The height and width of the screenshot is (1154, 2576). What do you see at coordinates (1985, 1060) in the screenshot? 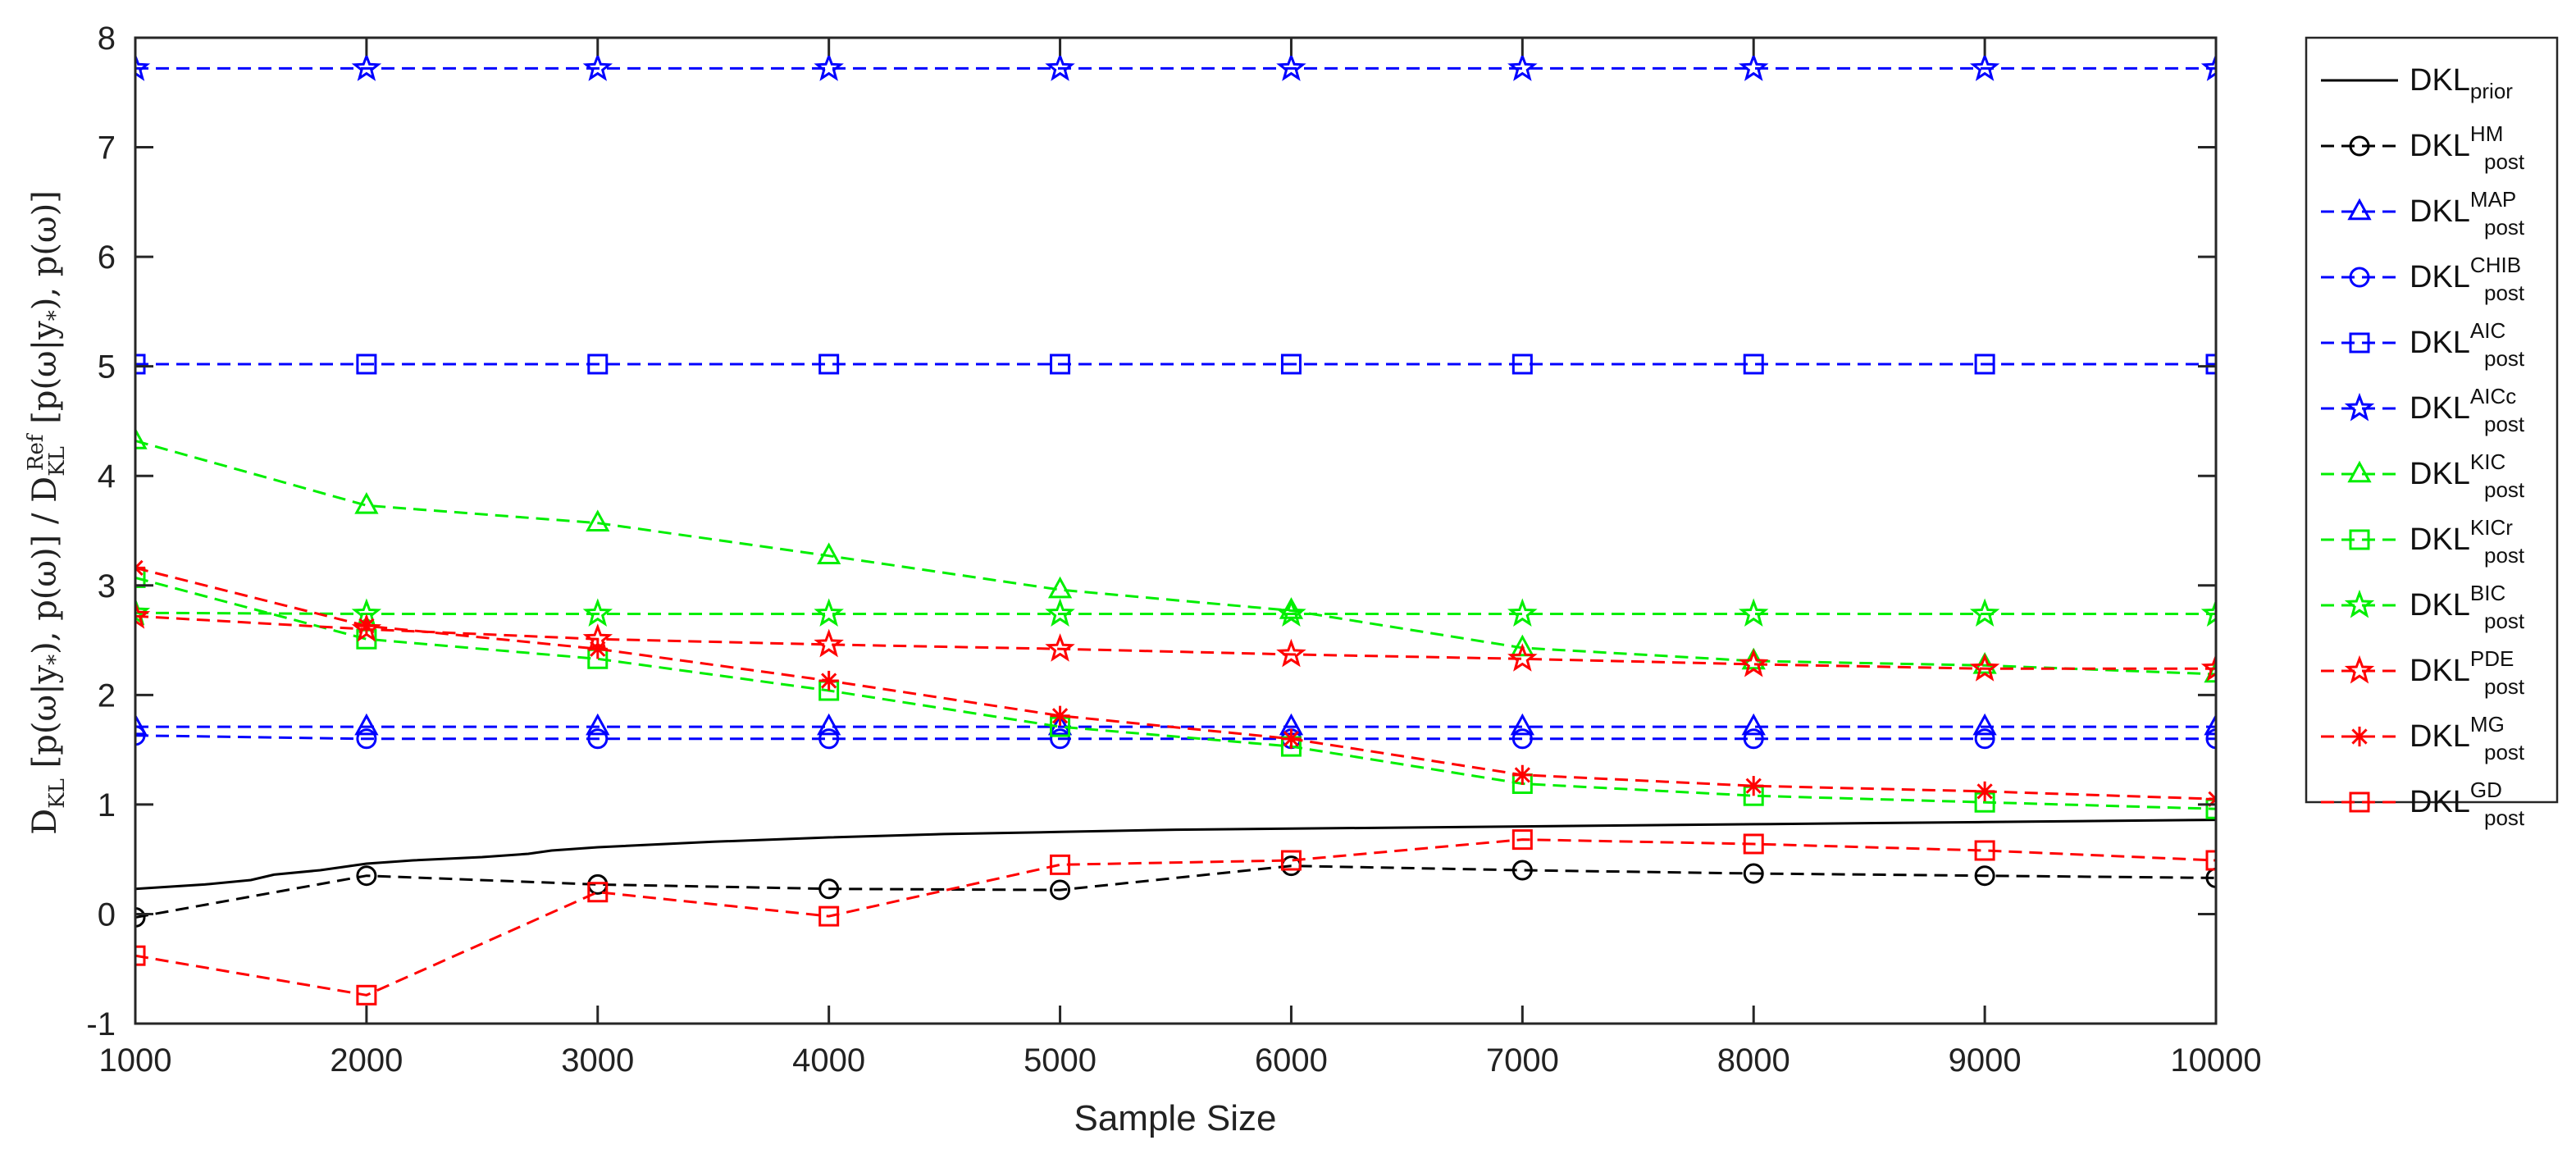
I see `x-tick-label: 9000` at bounding box center [1985, 1060].